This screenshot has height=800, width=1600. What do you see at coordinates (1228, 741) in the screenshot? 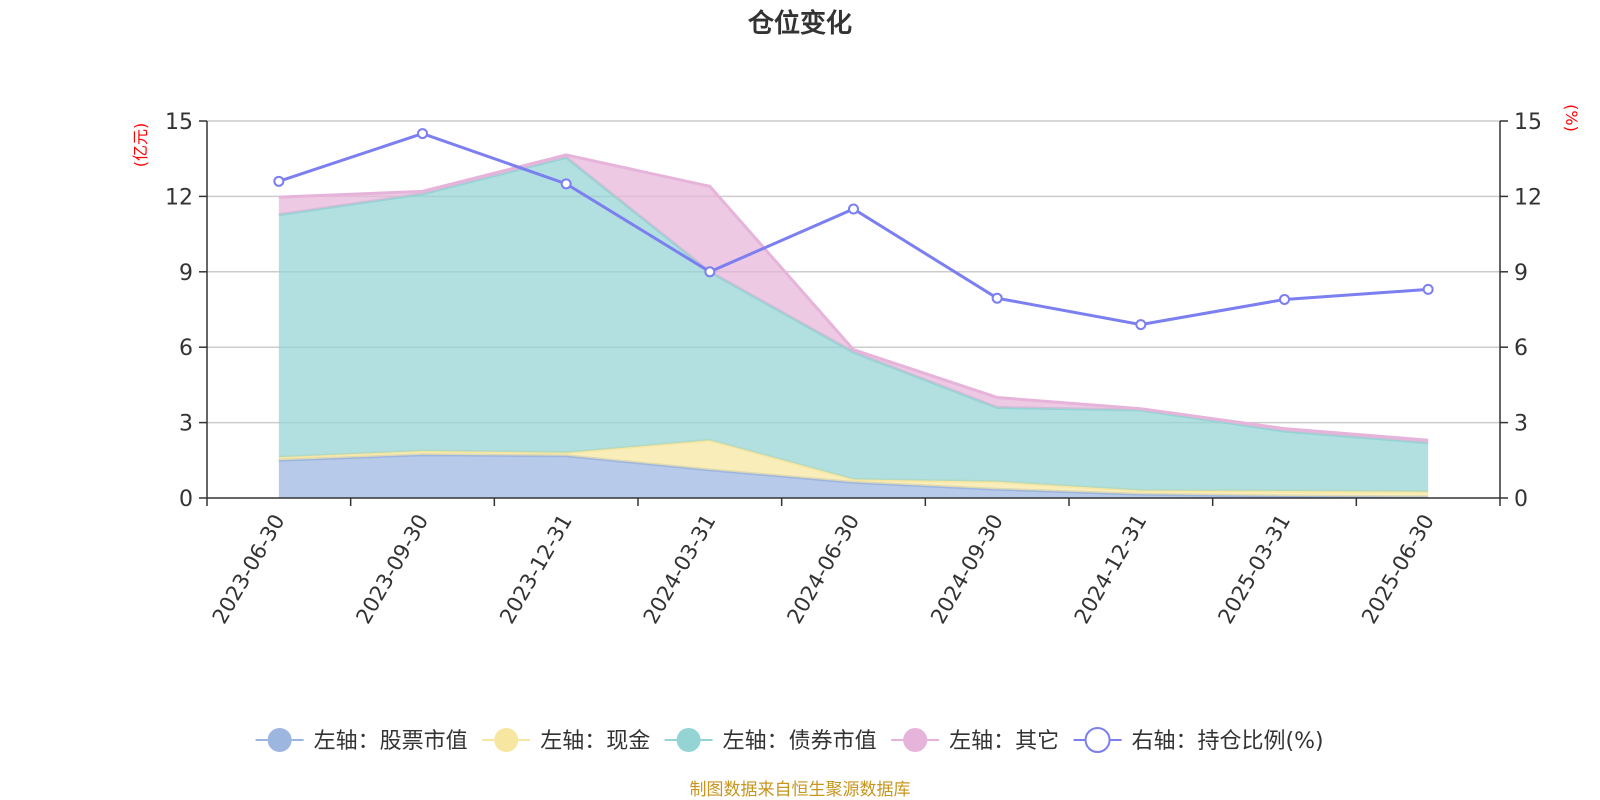
I see `legend-label: 右轴：持仓比例(%)` at bounding box center [1228, 741].